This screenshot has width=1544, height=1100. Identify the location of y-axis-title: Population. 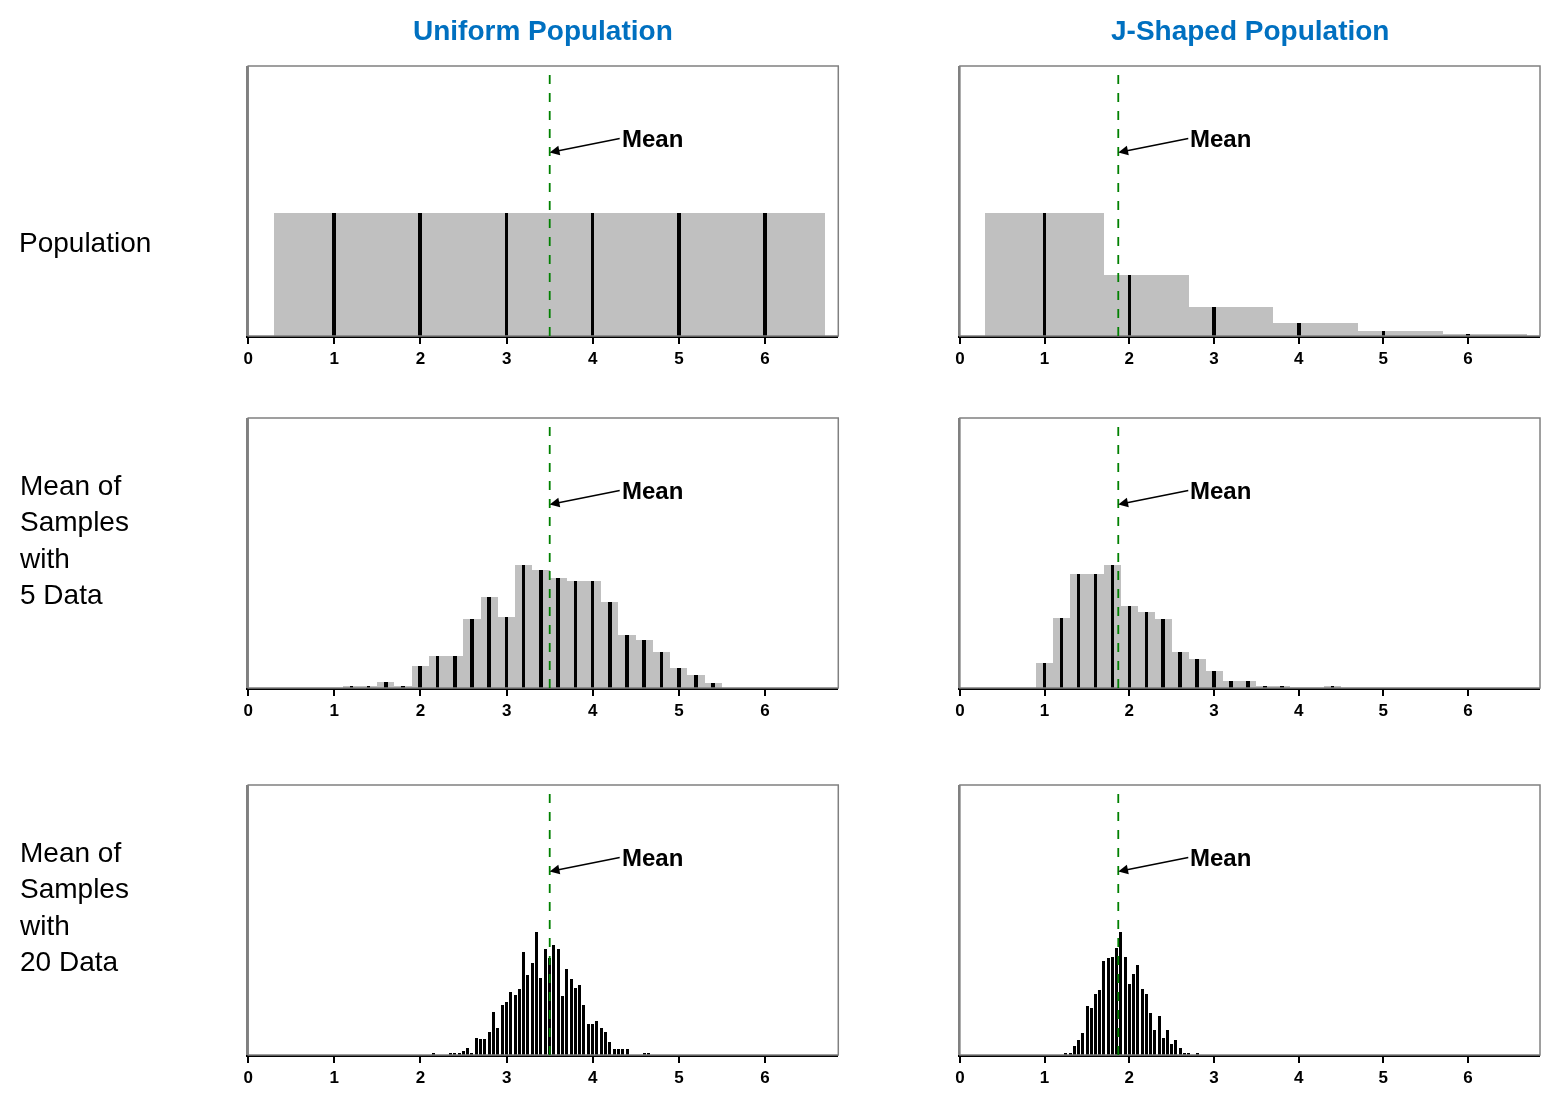
(85, 242).